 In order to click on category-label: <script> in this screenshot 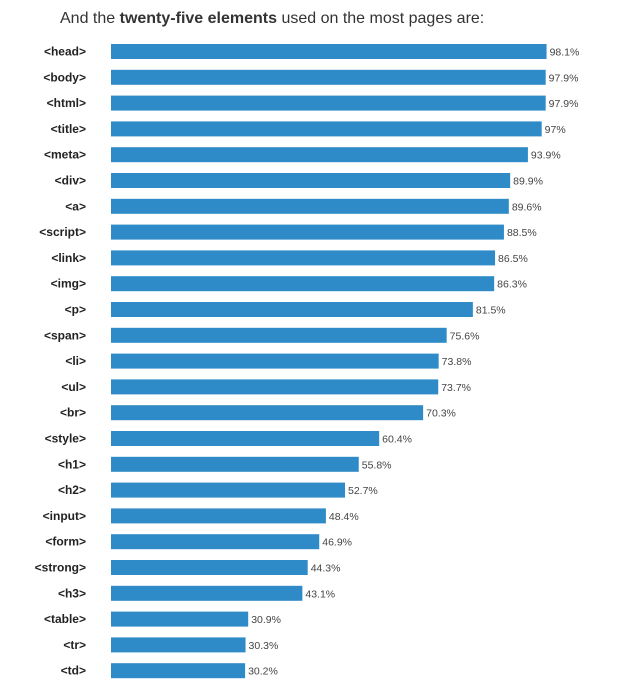, I will do `click(62, 232)`.